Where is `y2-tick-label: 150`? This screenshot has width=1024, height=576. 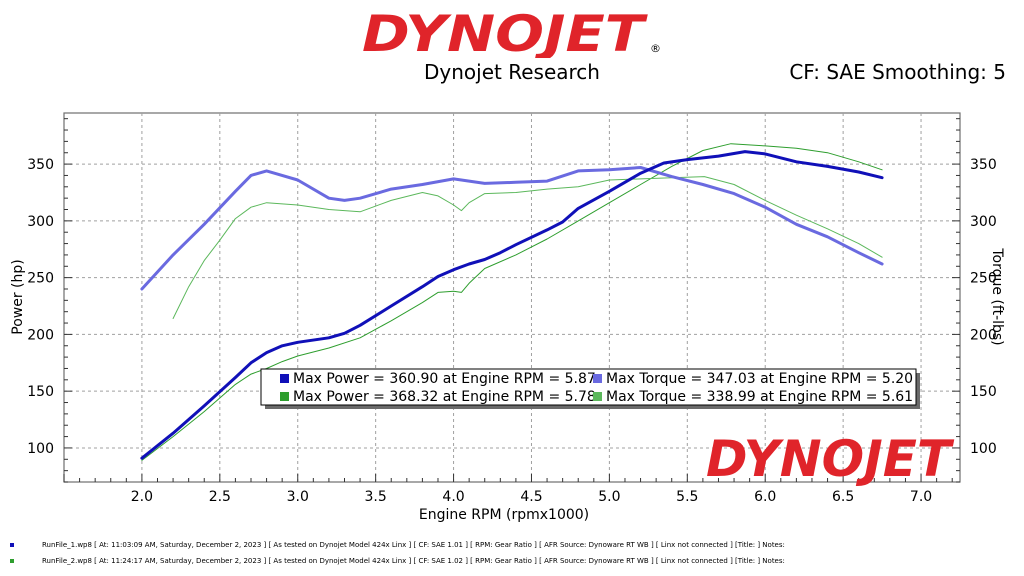
y2-tick-label: 150 is located at coordinates (983, 392).